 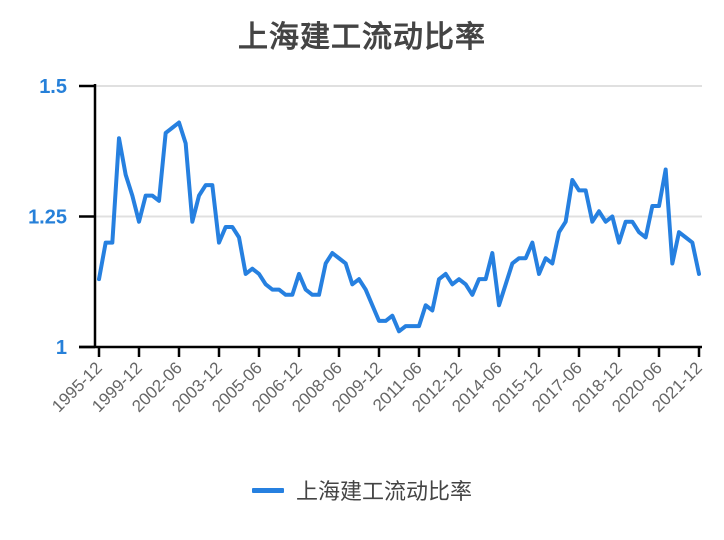 What do you see at coordinates (383, 492) in the screenshot?
I see `legend-label: 上海建工流动比率` at bounding box center [383, 492].